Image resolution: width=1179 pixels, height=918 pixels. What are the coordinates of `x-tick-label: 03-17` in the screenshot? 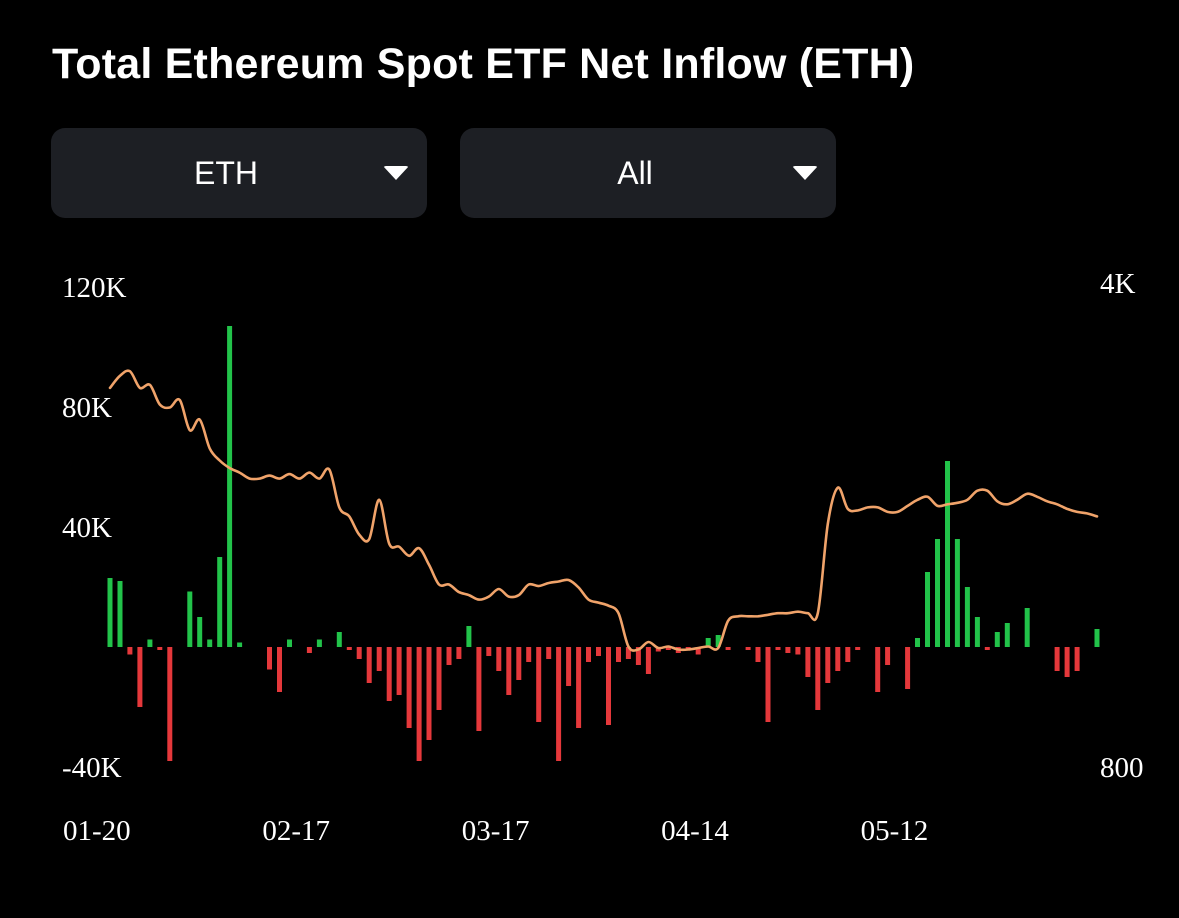 It's located at (496, 831).